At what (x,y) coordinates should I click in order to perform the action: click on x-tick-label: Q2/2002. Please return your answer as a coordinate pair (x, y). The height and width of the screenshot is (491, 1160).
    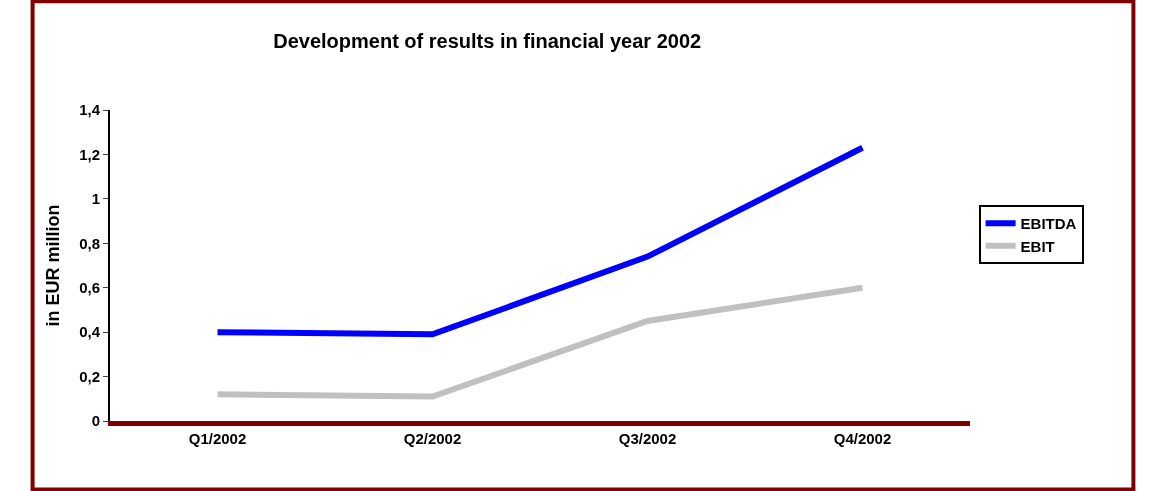
    Looking at the image, I should click on (432, 438).